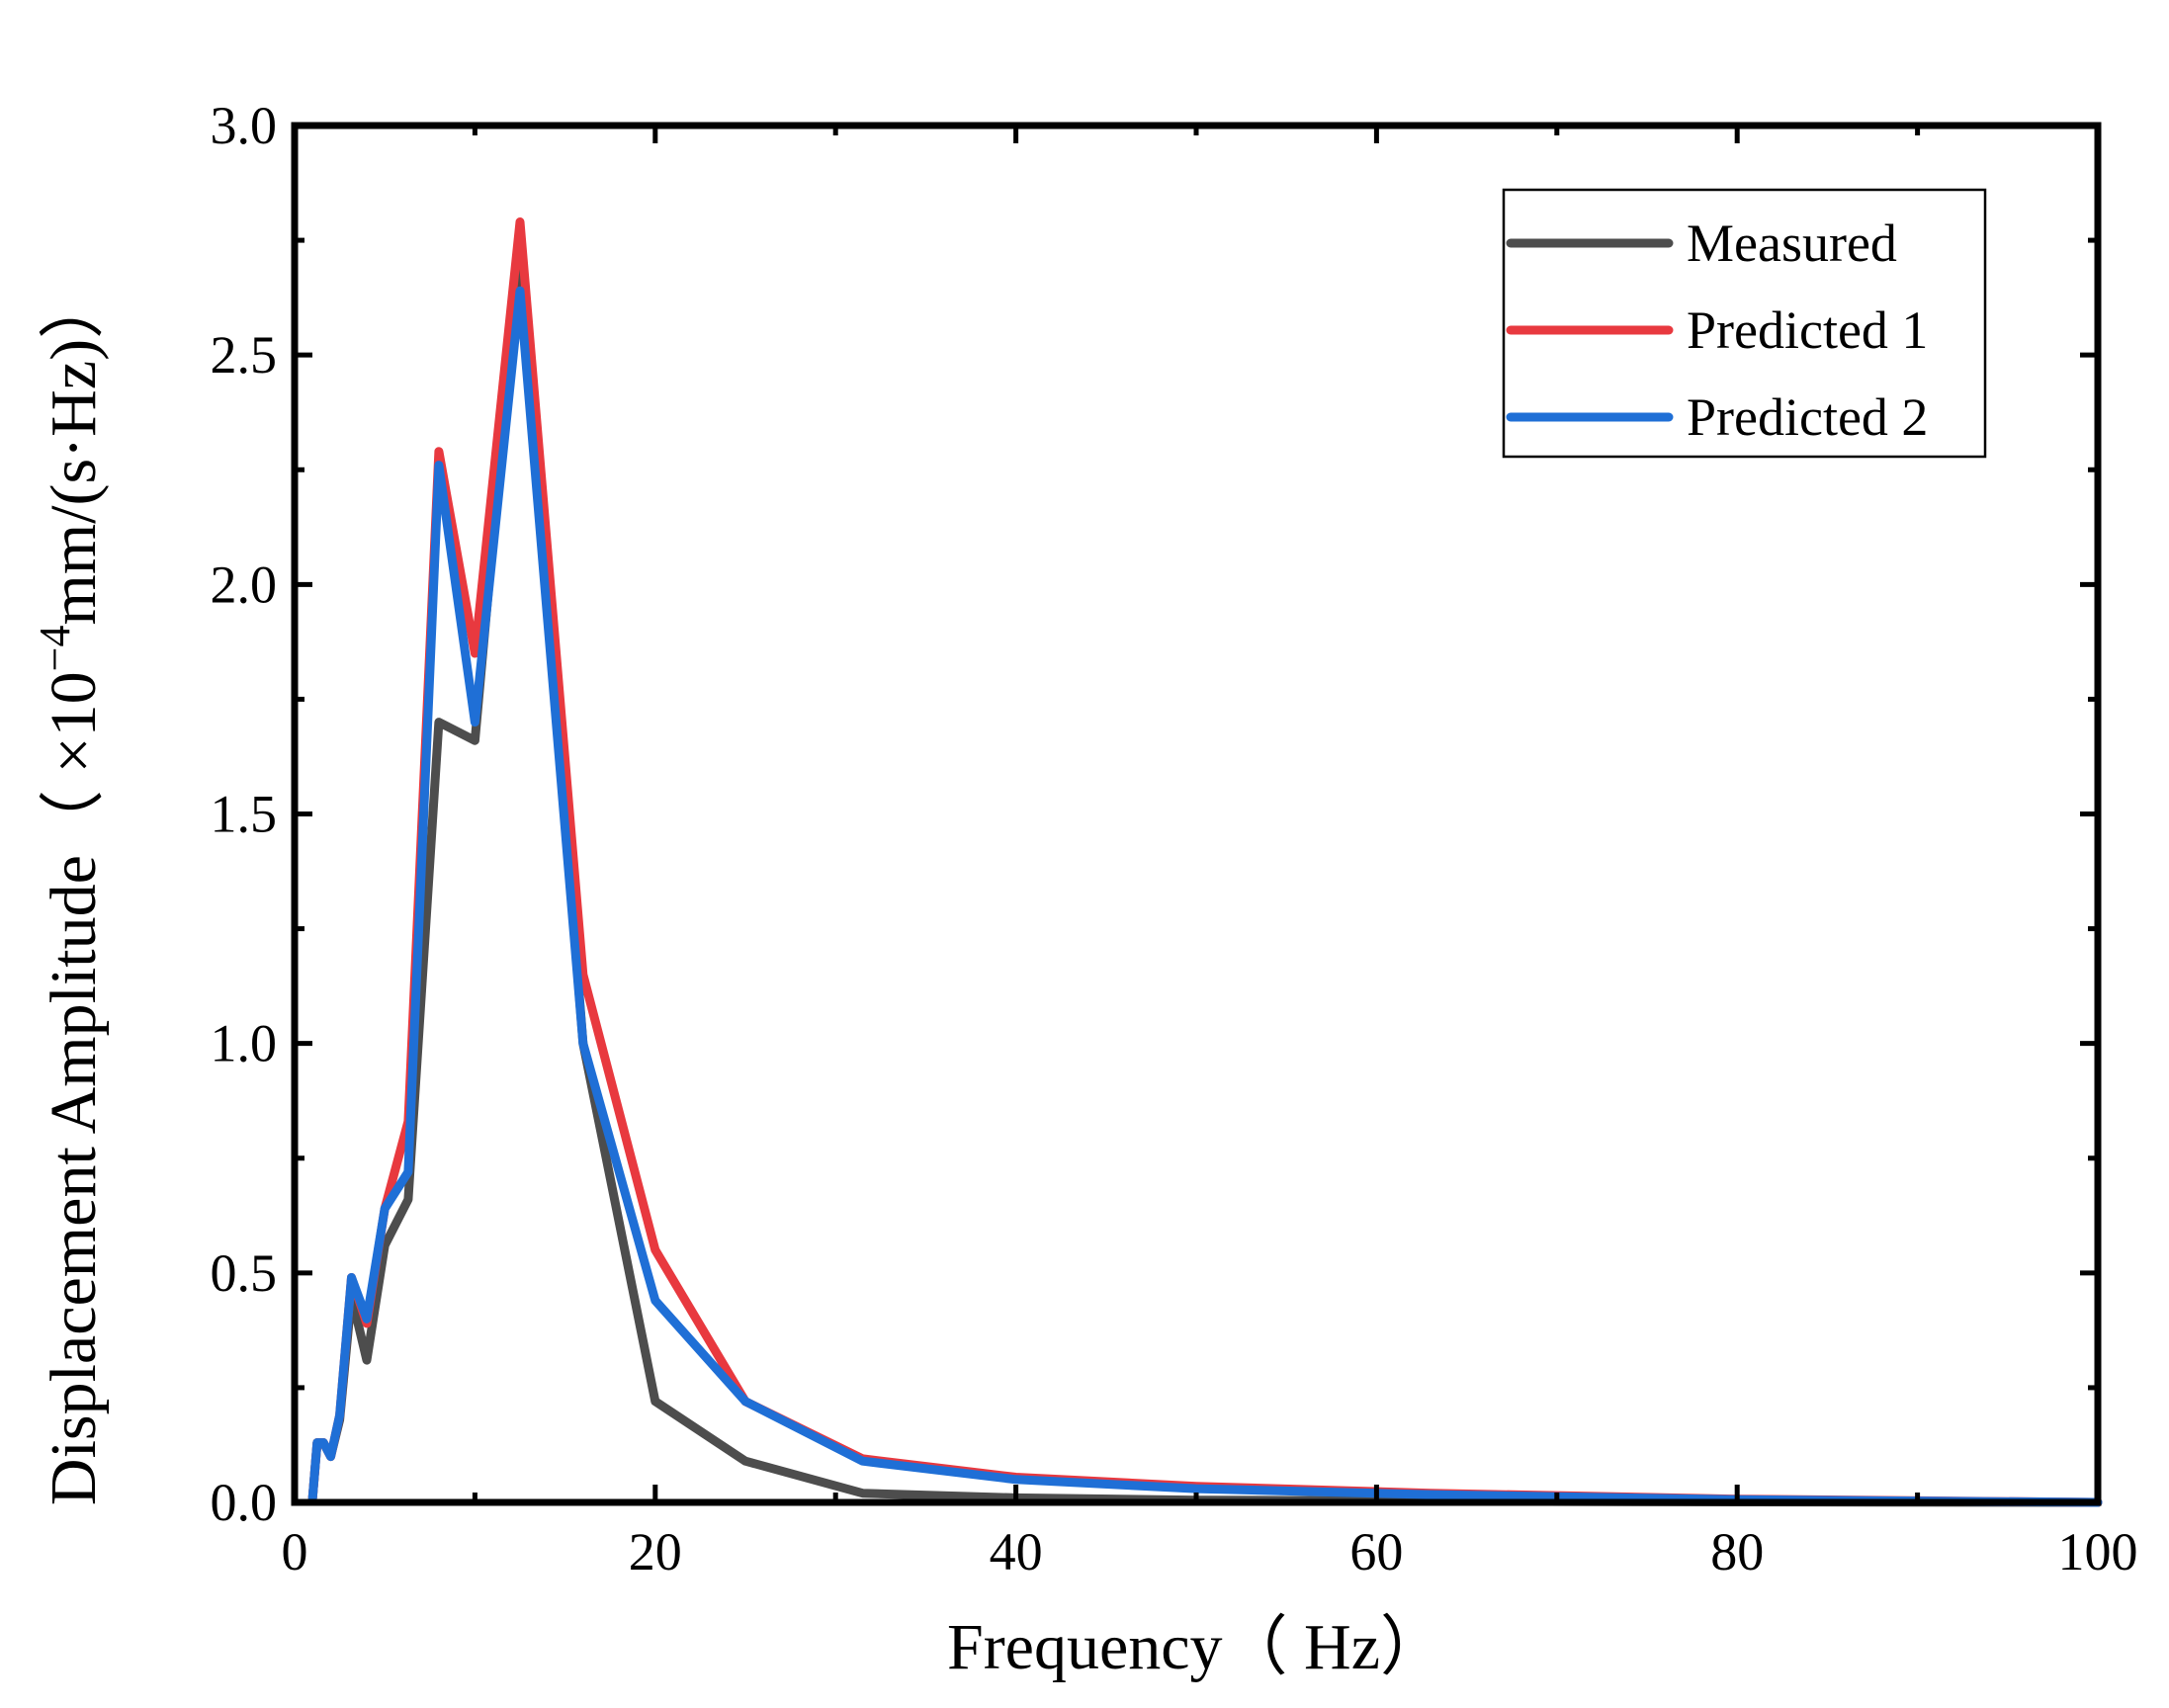  I want to click on y-axis-title-main: Displacement Amplitude（ ×10, so click(74, 1088).